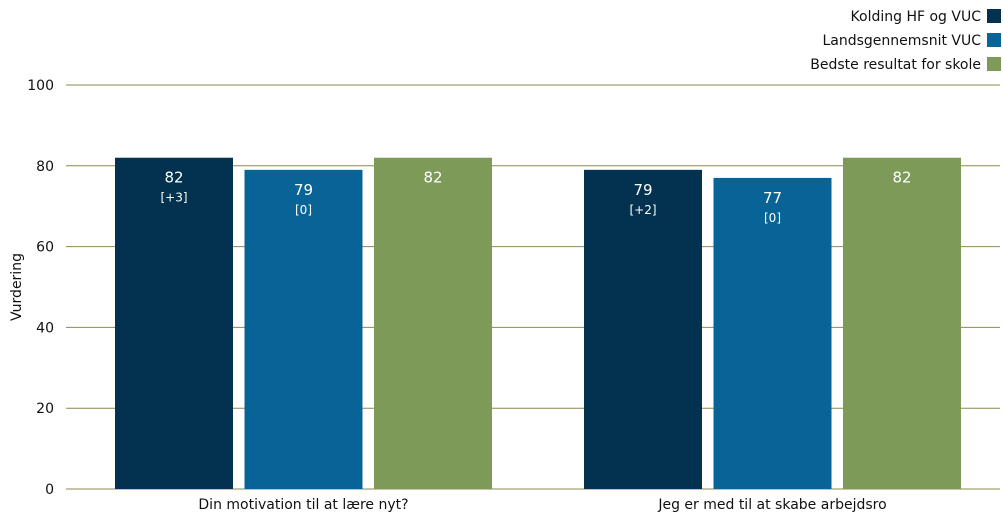 This screenshot has width=1003, height=513. I want to click on legend-label: Landsgennemsnit VUC, so click(901, 41).